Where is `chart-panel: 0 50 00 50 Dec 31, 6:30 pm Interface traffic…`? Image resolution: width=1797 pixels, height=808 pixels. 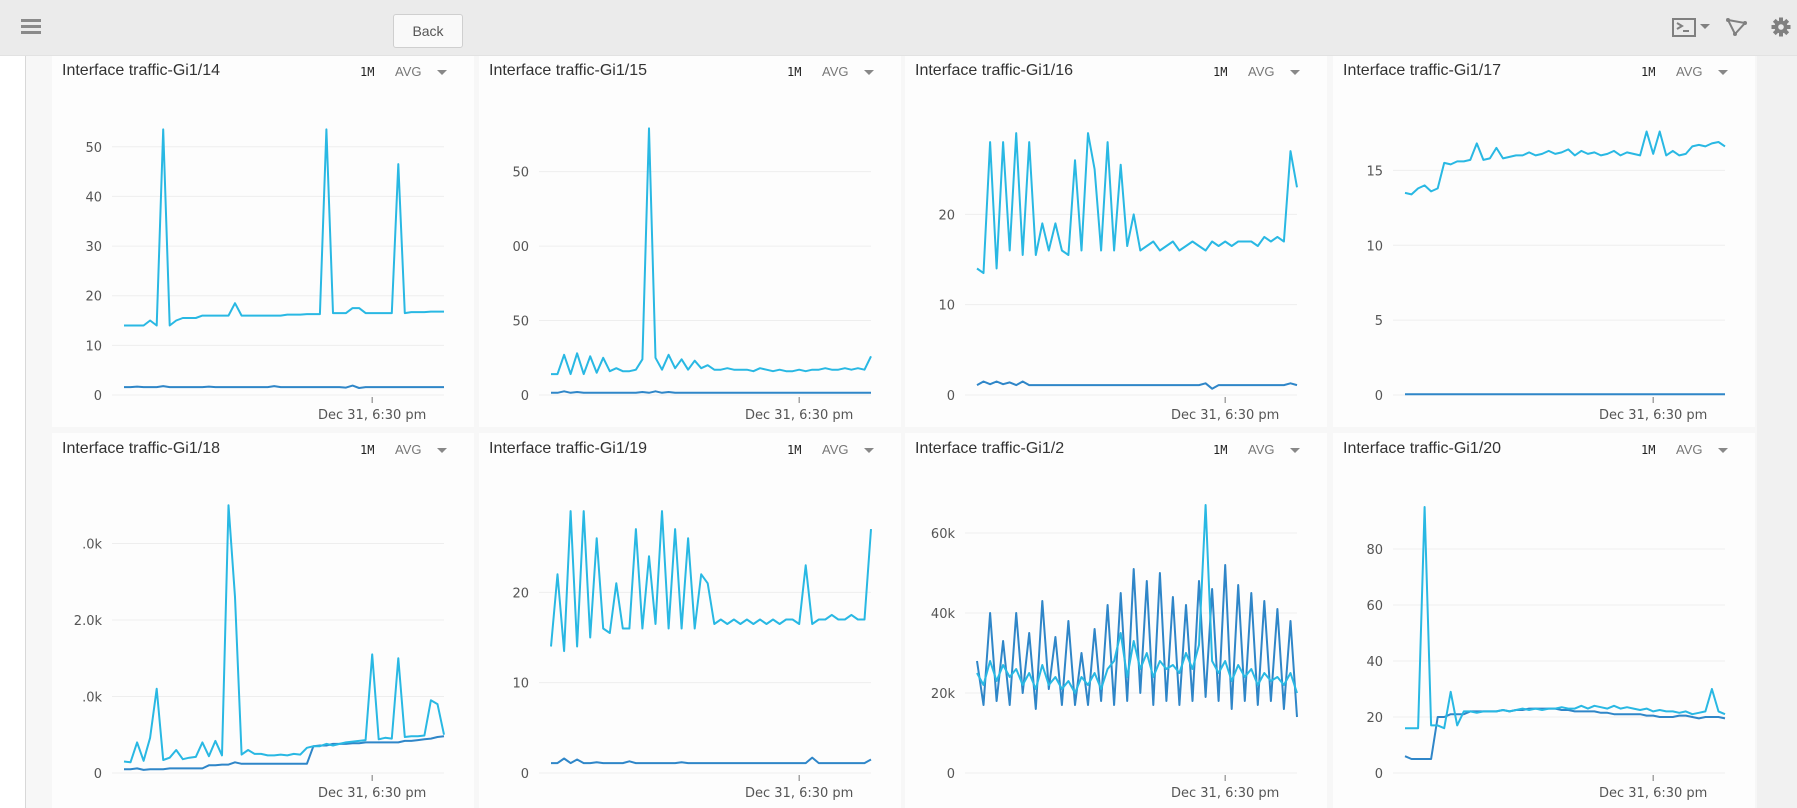
chart-panel: 0 50 00 50 Dec 31, 6:30 pm Interface traffic… is located at coordinates (690, 241).